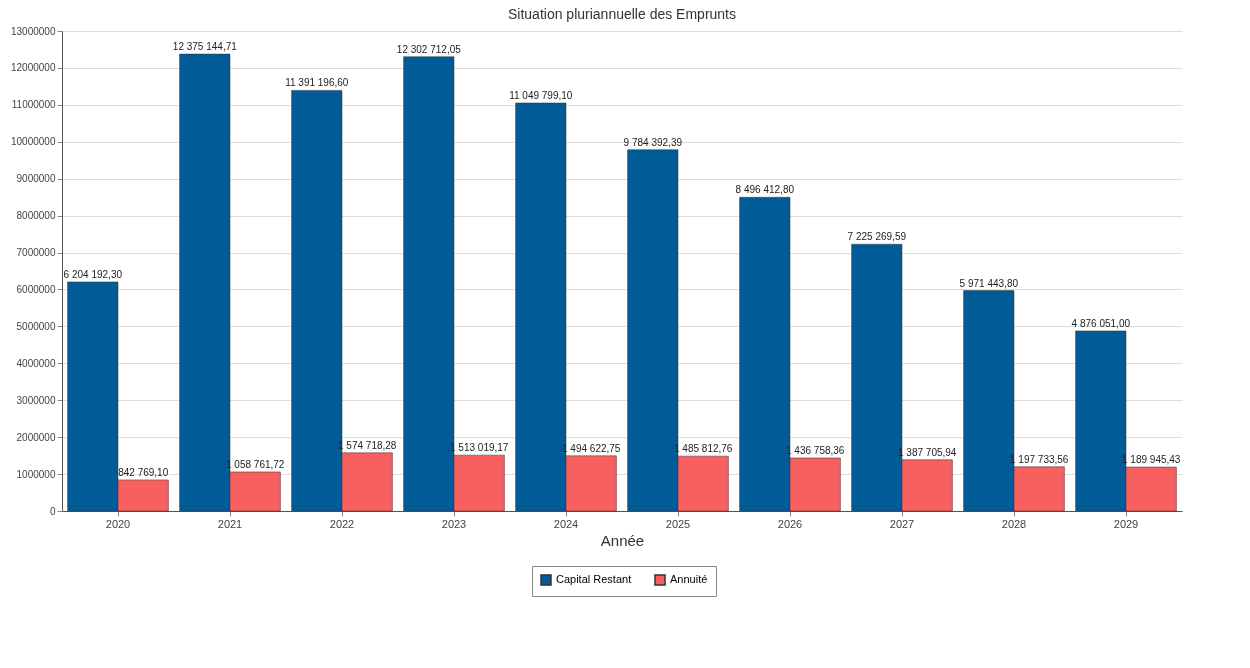  Describe the element at coordinates (36, 326) in the screenshot. I see `y-tick-label: 5000000` at that location.